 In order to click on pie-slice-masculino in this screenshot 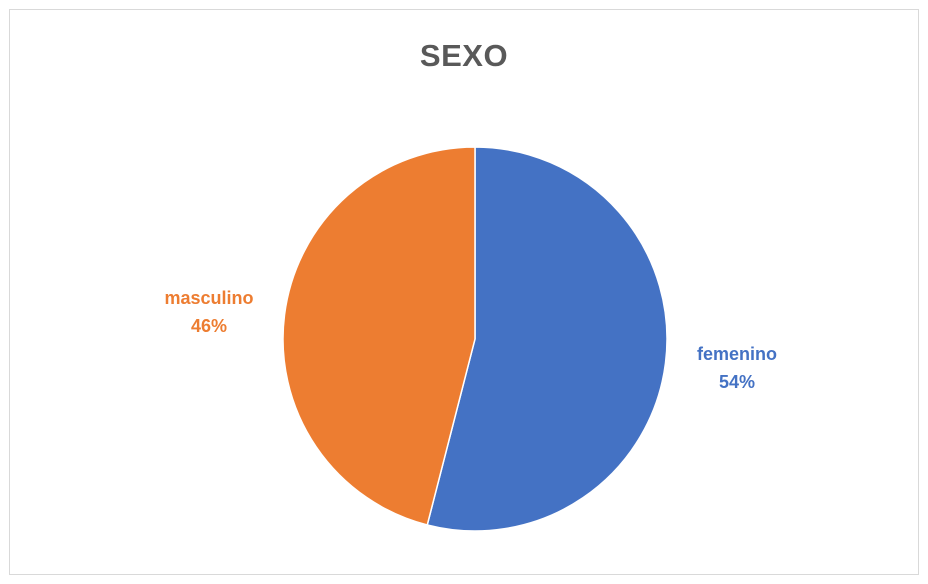, I will do `click(379, 336)`.